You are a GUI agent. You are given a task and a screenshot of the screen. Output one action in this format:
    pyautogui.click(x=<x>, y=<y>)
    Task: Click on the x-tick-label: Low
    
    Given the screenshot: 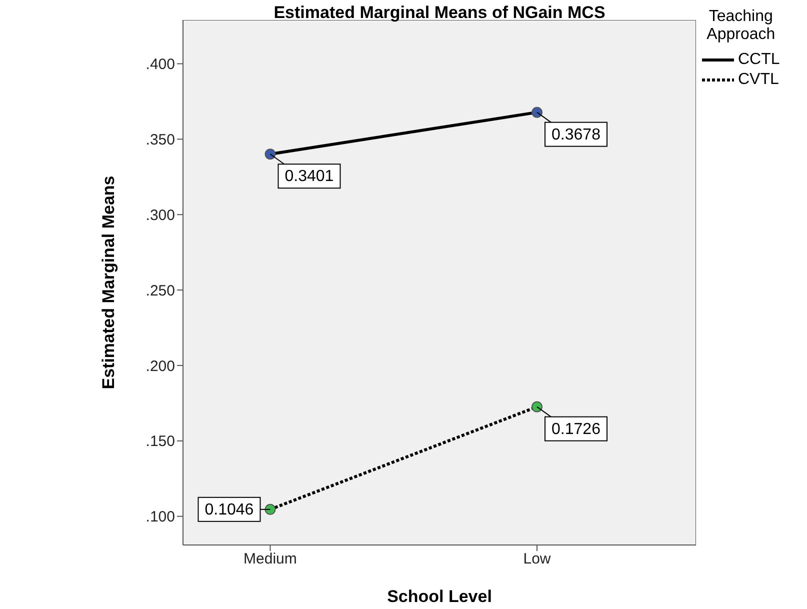 What is the action you would take?
    pyautogui.click(x=537, y=559)
    